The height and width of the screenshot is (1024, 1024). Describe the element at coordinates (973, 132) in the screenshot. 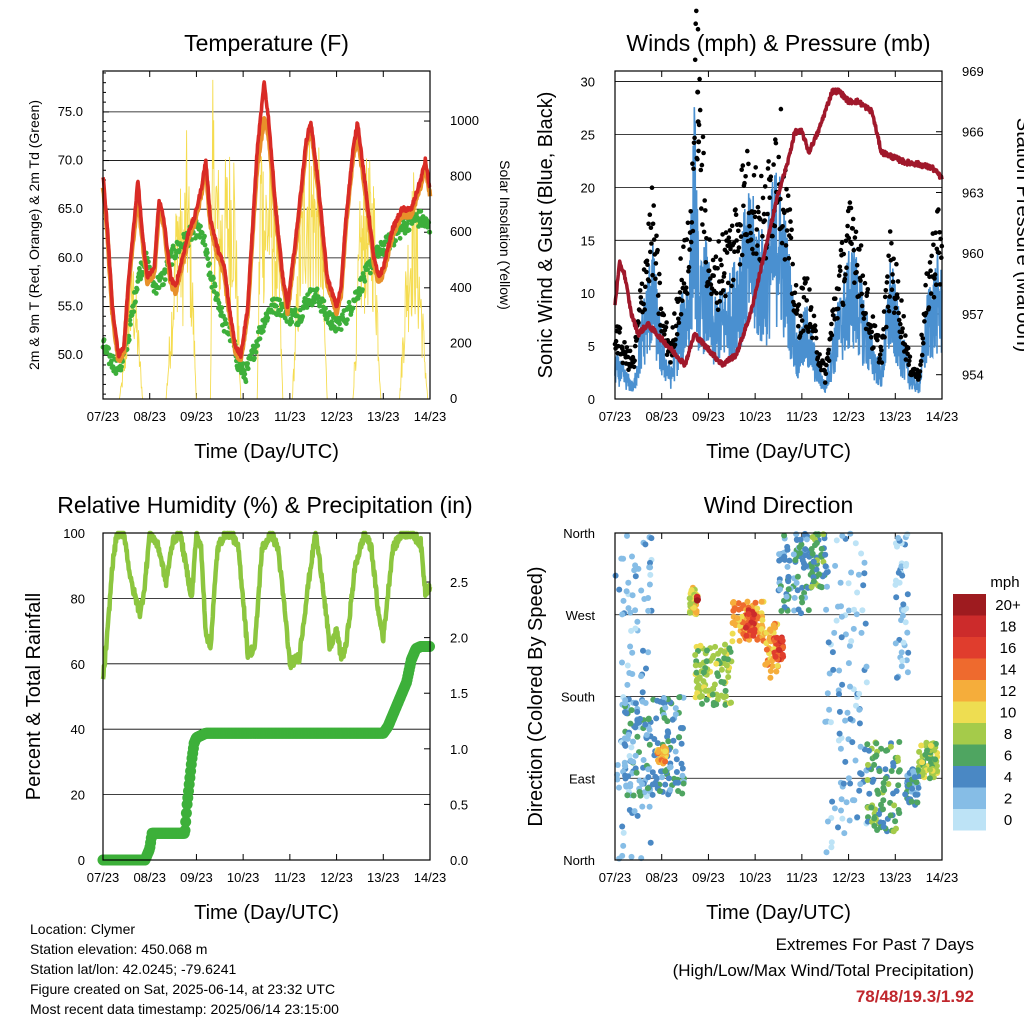

I see `y2-tick-label: 966` at that location.